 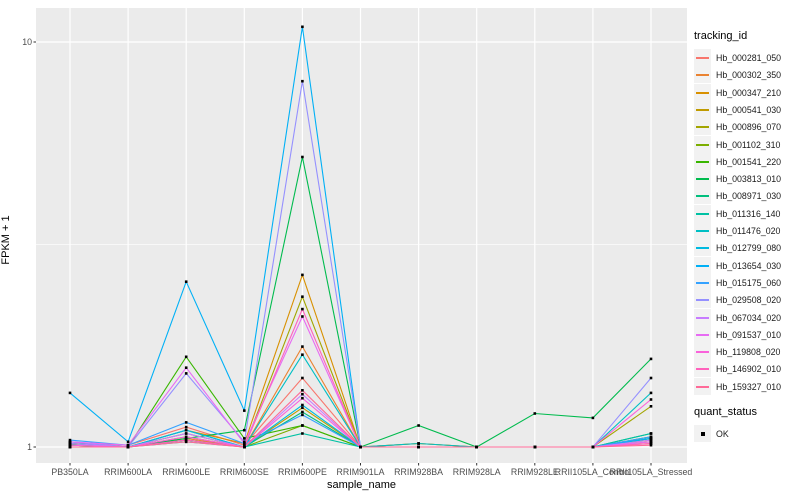 I want to click on legend-item-label: Hb_012799_080, so click(x=749, y=248).